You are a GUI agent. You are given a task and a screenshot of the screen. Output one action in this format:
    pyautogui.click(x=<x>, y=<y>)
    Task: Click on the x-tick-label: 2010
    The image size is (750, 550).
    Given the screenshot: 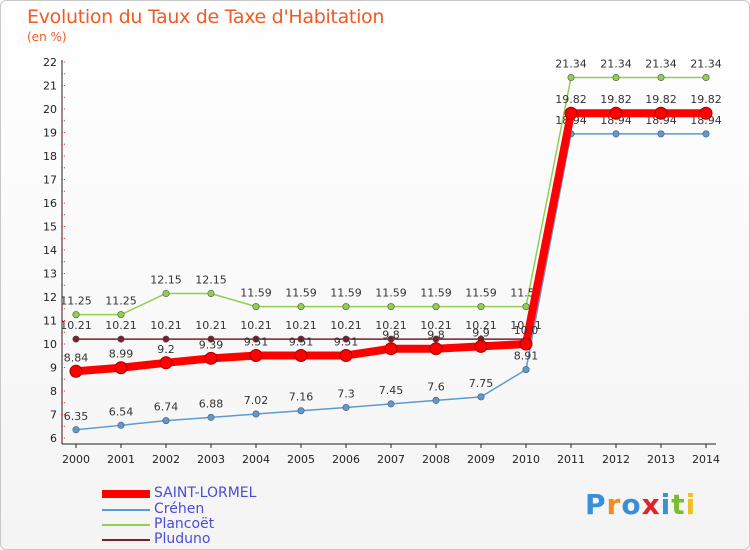 What is the action you would take?
    pyautogui.click(x=526, y=459)
    